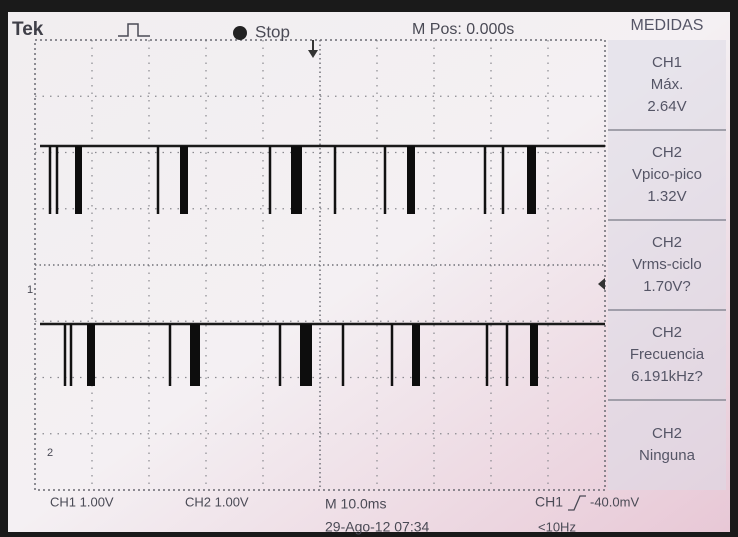 Image resolution: width=738 pixels, height=537 pixels. I want to click on measure-name: Vrms-ciclo, so click(666, 264).